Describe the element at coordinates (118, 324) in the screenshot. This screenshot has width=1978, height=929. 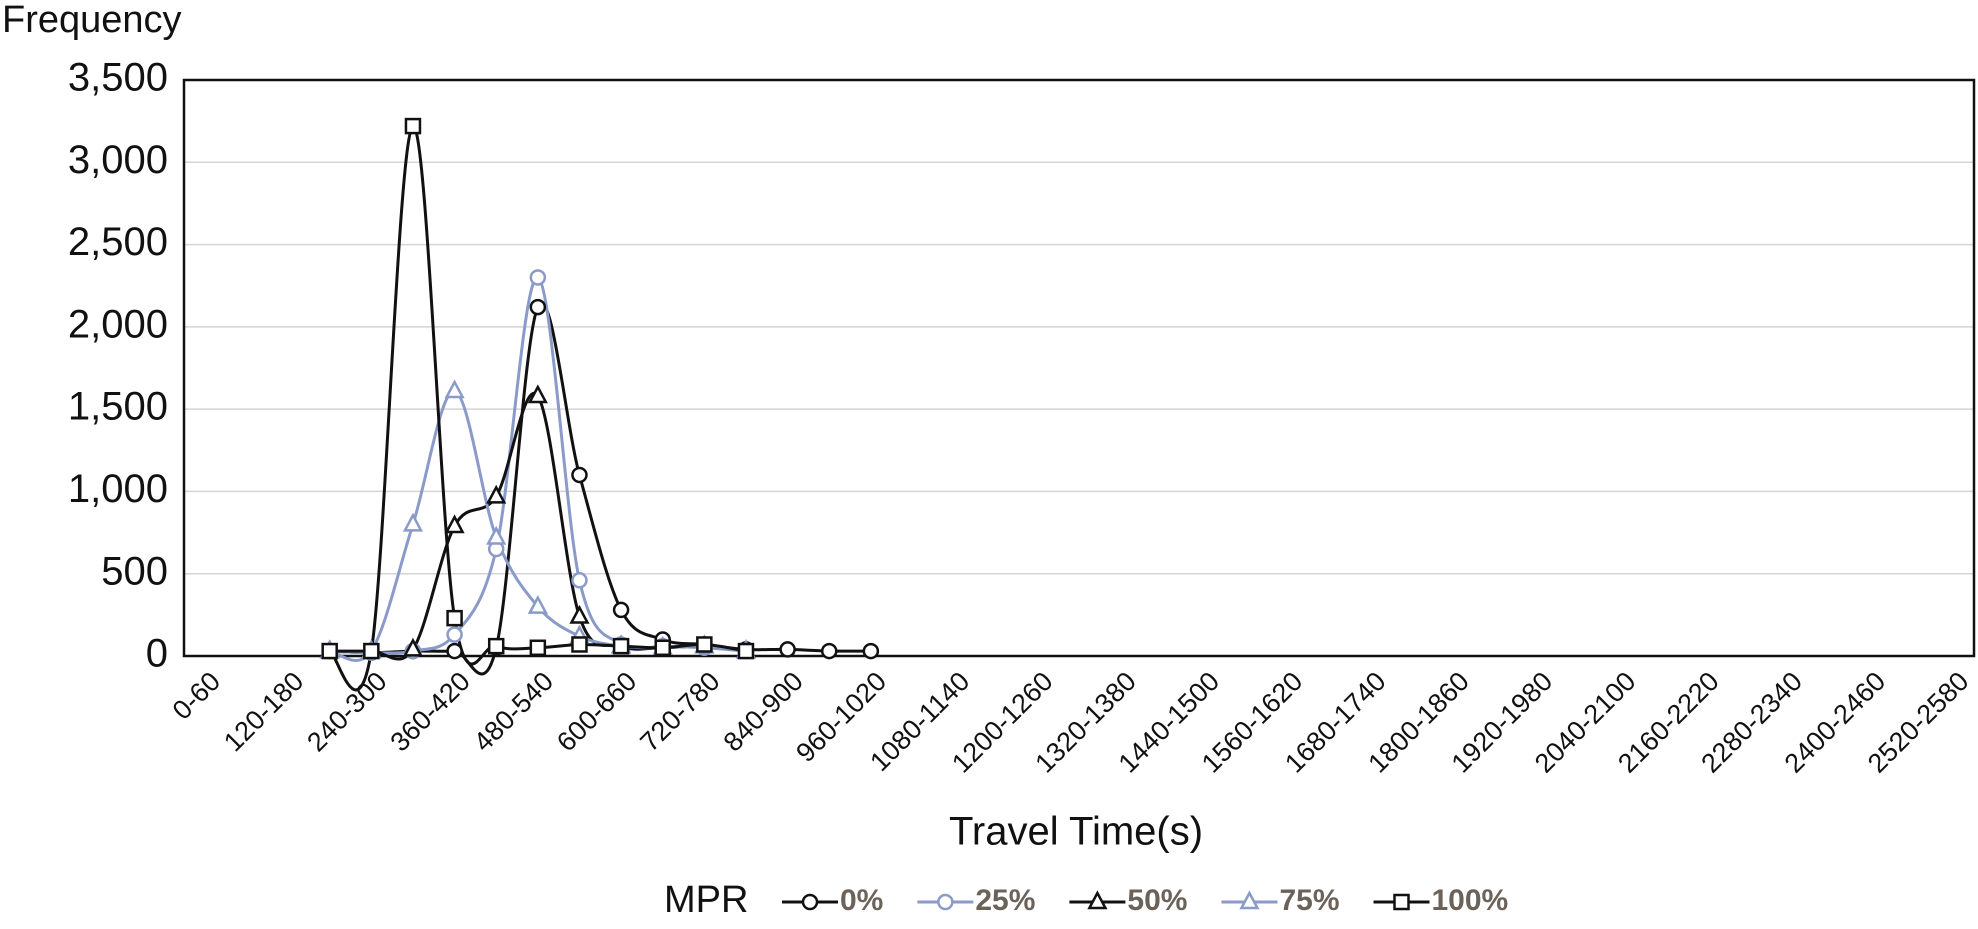
I see `y-tick-label: 2,000` at that location.